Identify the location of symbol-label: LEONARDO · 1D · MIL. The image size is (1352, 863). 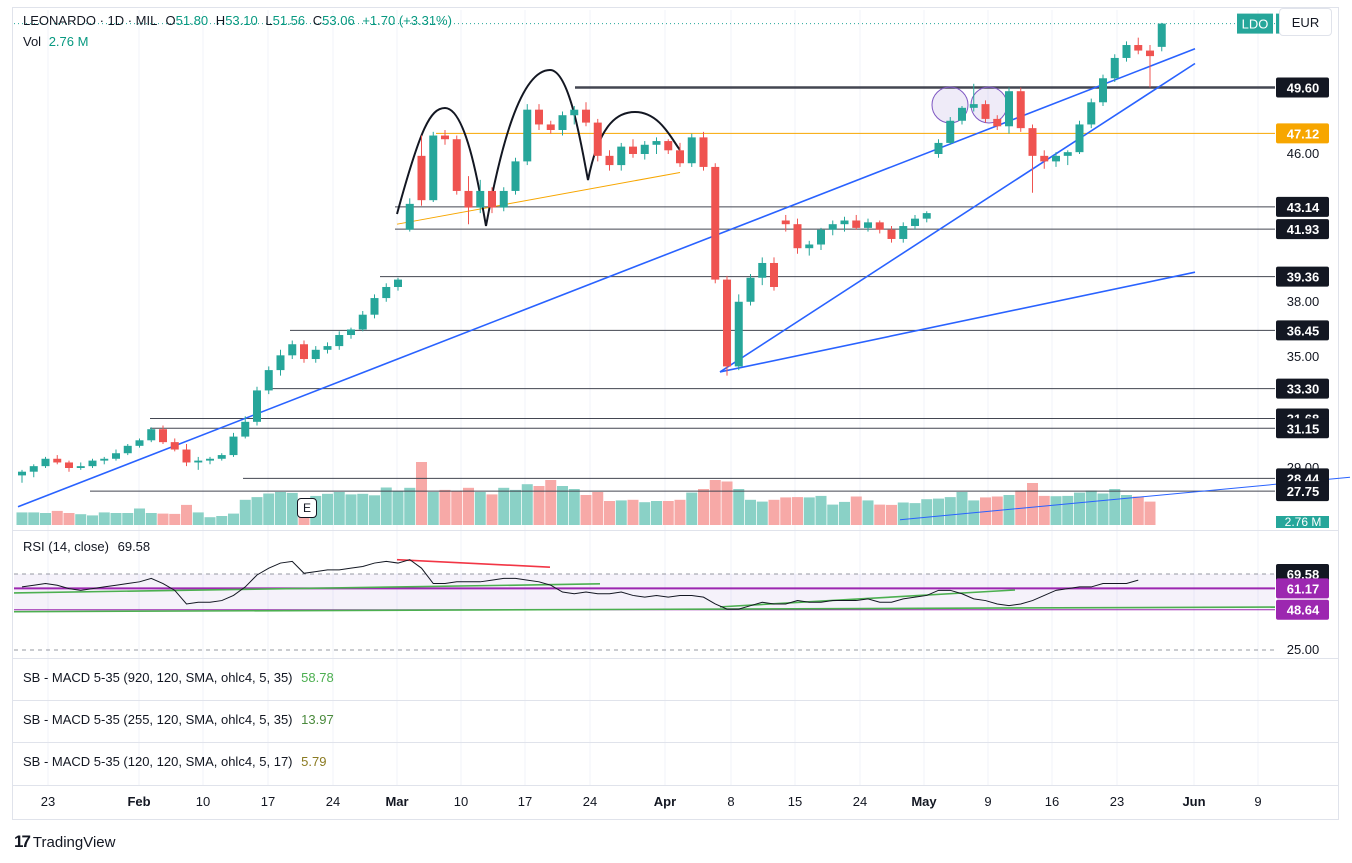
(90, 20).